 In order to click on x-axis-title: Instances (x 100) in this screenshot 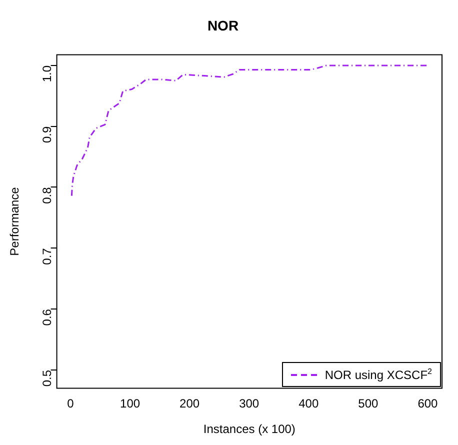, I will do `click(249, 429)`.